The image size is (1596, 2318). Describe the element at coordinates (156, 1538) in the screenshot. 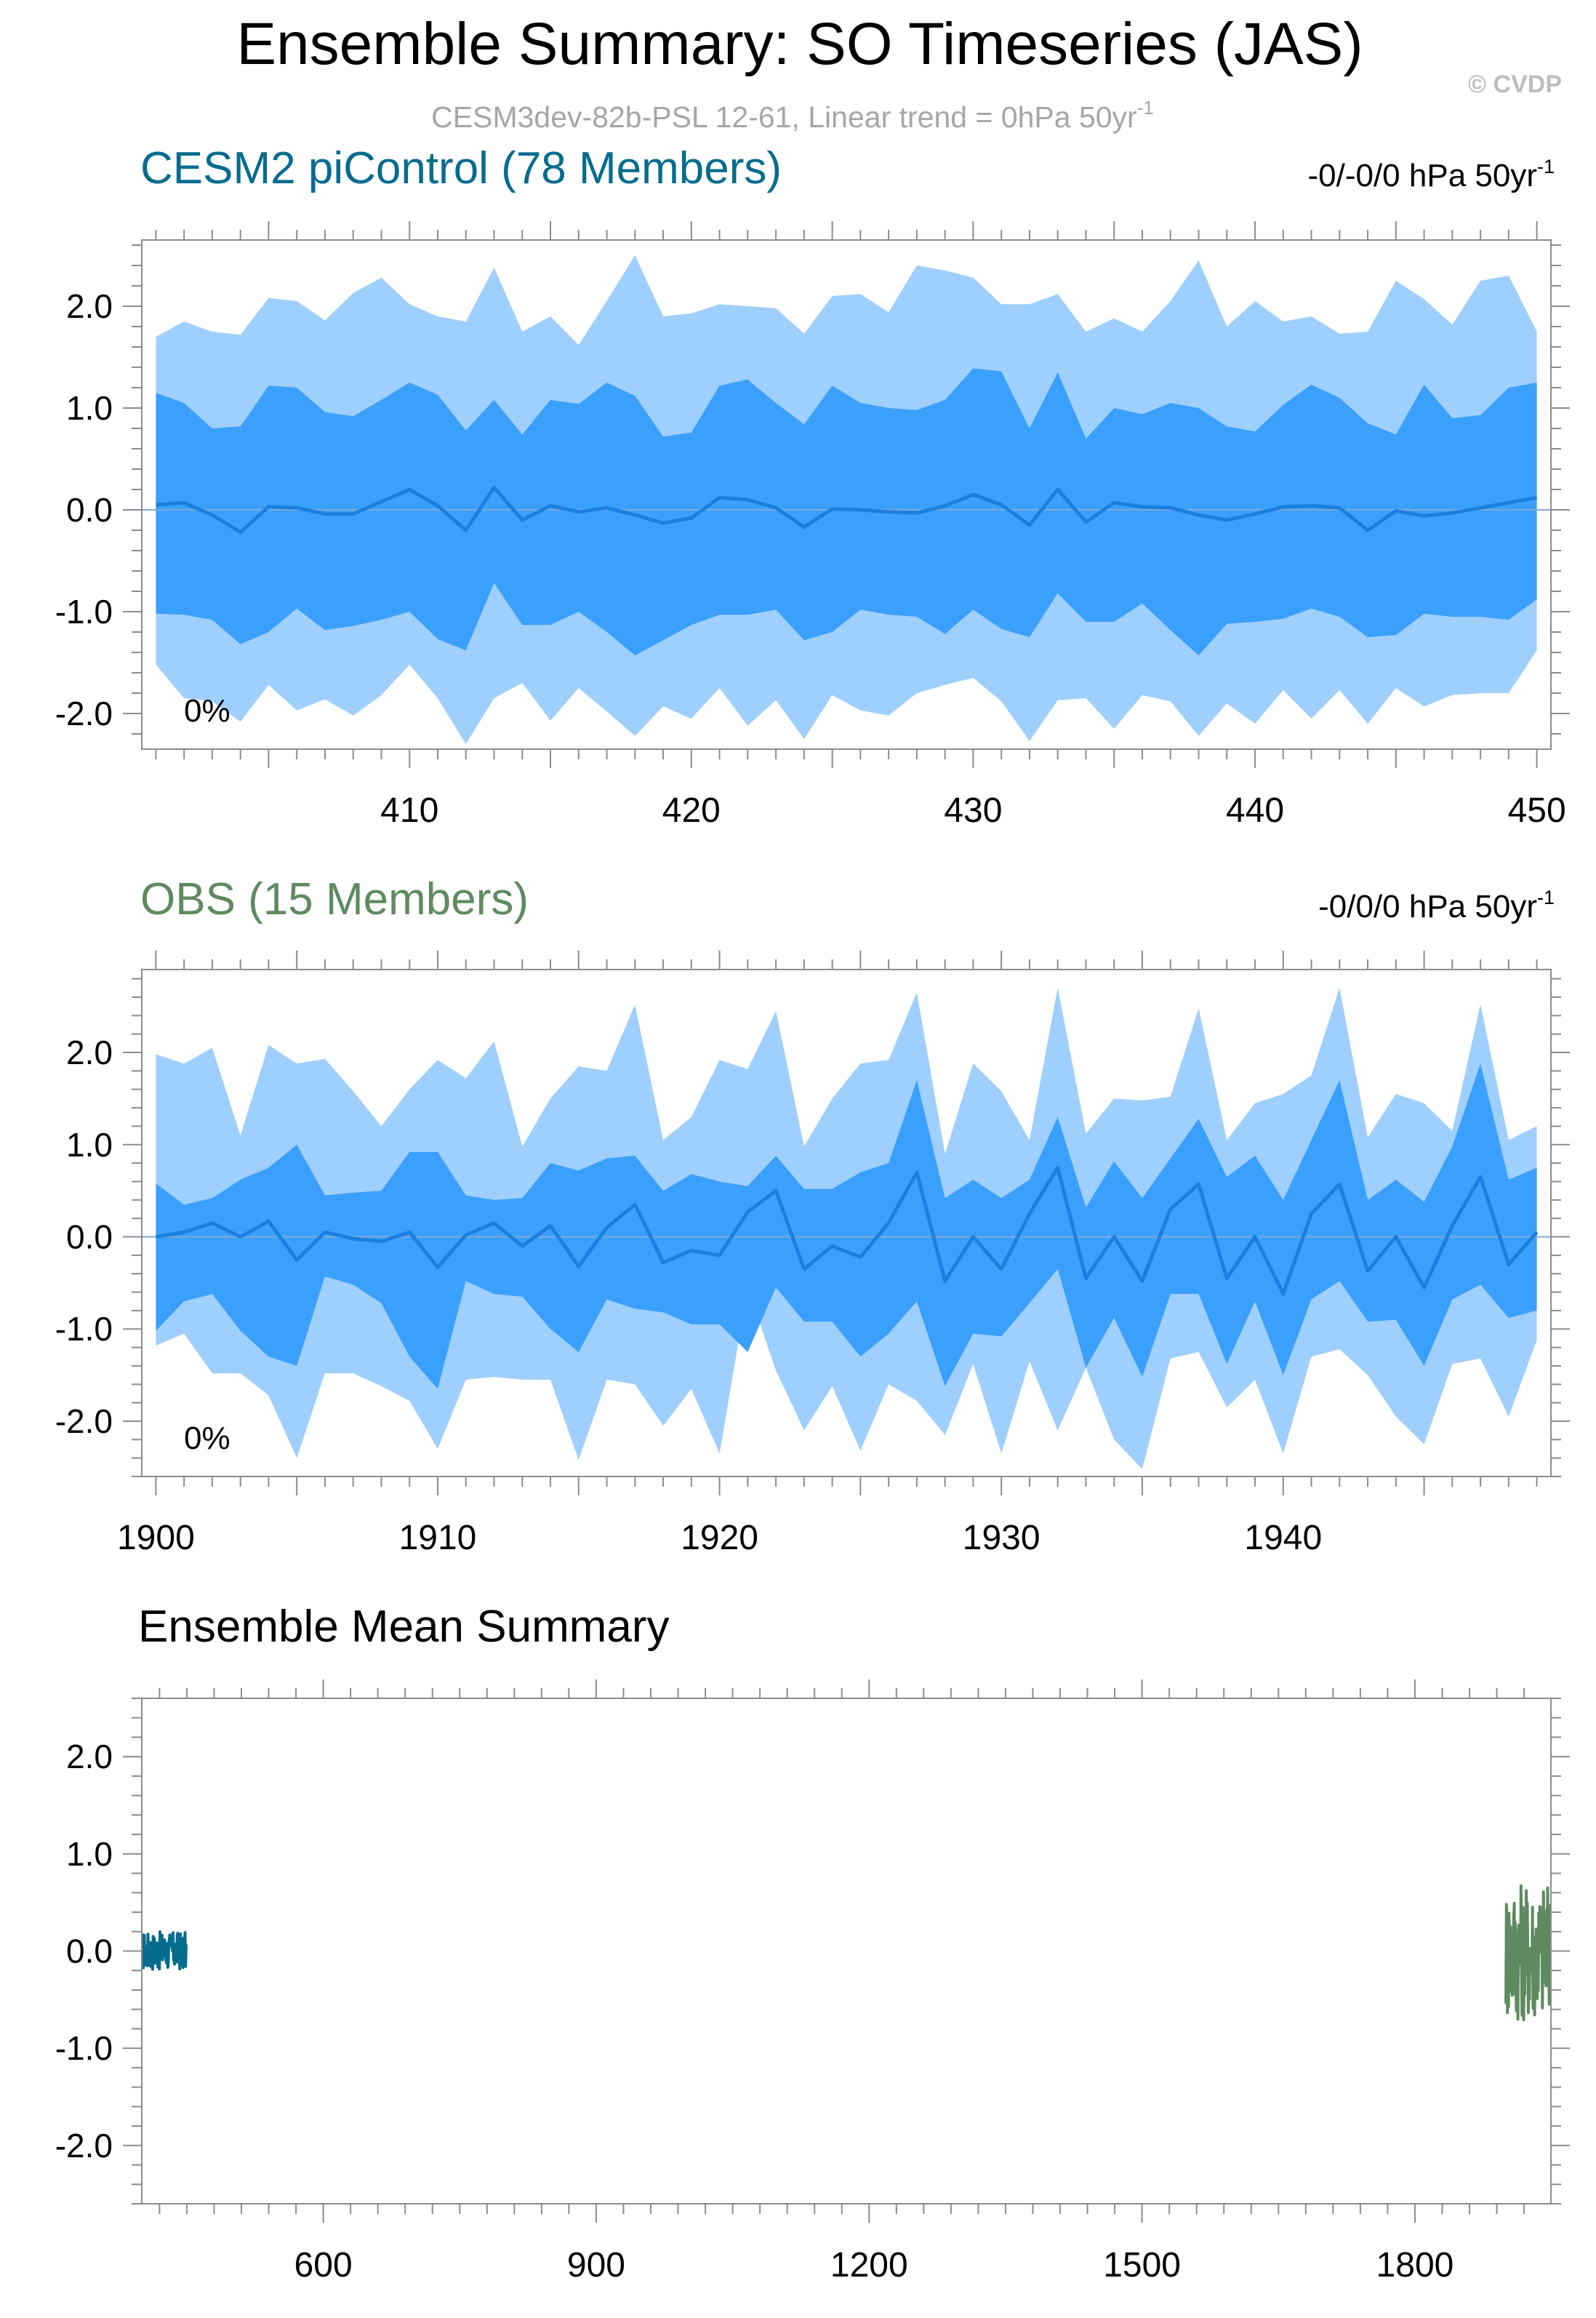

I see `x-tick-label: 1900` at that location.